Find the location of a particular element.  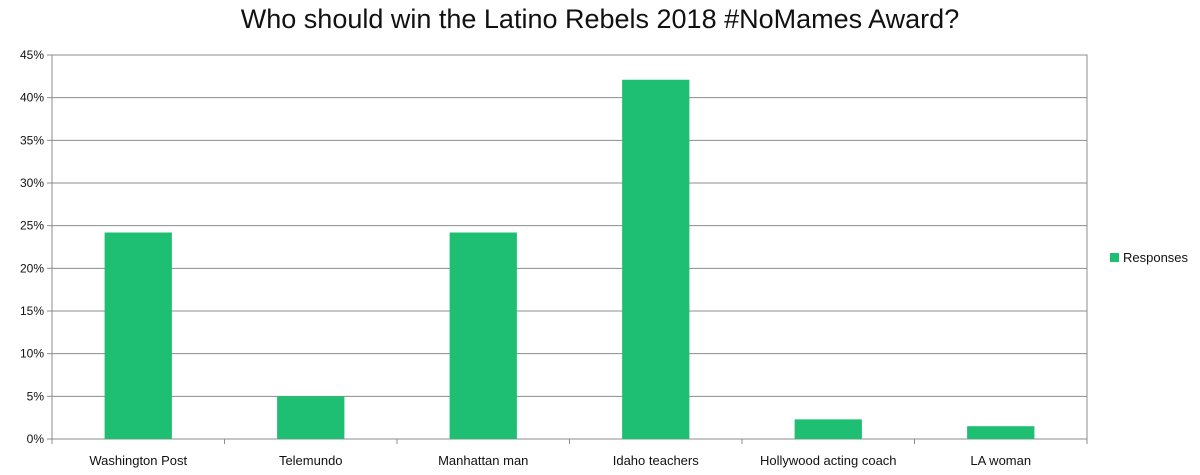

y-tick-label: 35% is located at coordinates (32, 140).